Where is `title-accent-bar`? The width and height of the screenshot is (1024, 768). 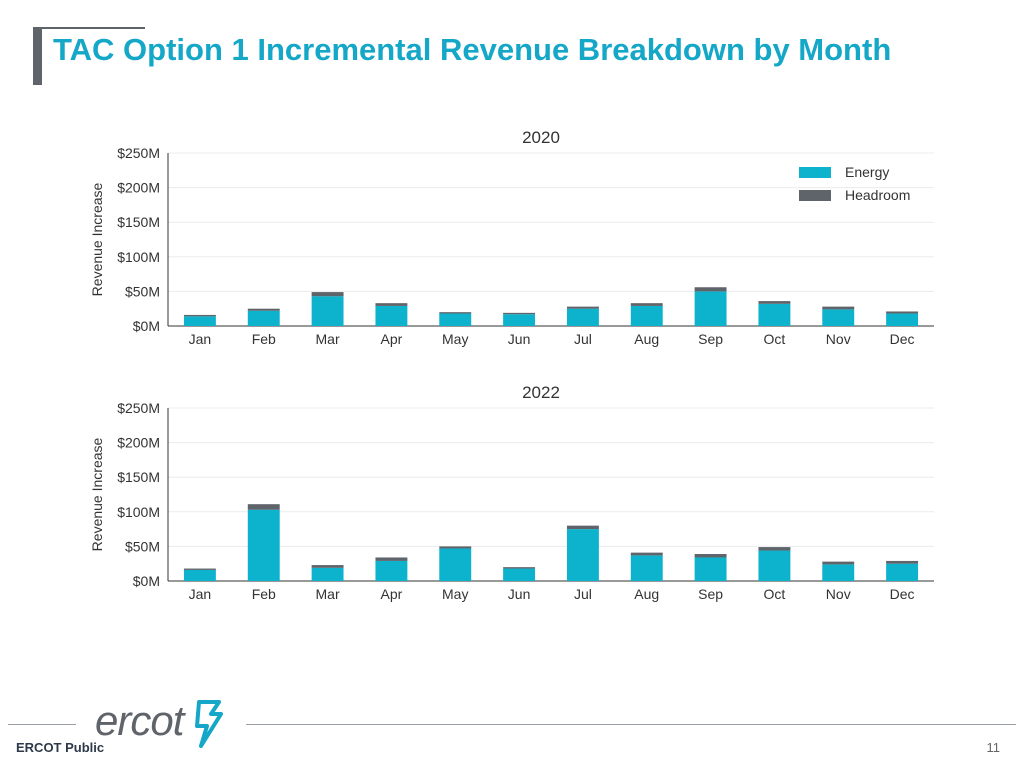
title-accent-bar is located at coordinates (37, 56).